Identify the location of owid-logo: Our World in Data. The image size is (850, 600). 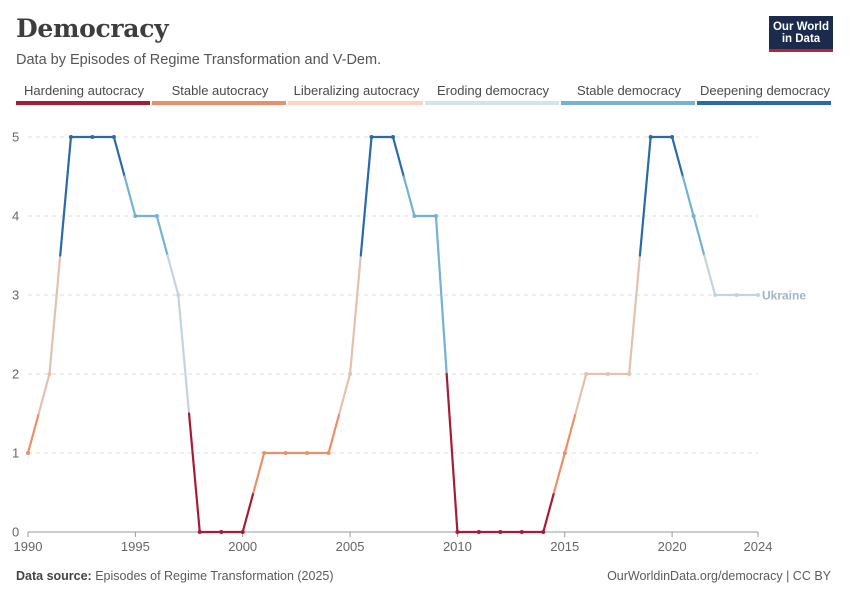
(801, 34).